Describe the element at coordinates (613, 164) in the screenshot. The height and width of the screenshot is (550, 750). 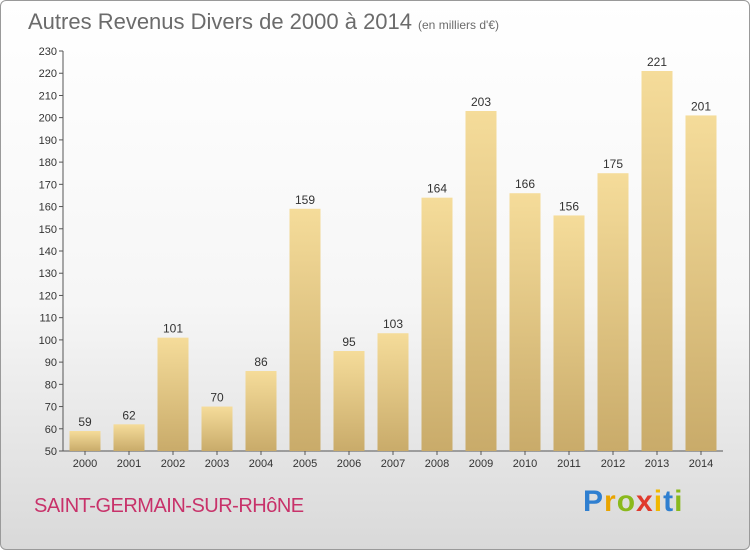
I see `bar-value-label: 175` at that location.